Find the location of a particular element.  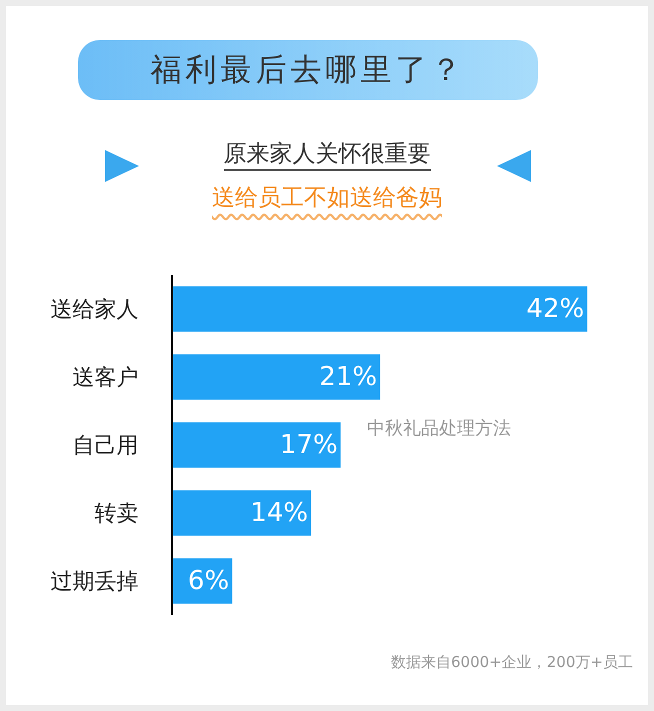

chart-title: 福利最后去哪里了？ is located at coordinates (308, 70).